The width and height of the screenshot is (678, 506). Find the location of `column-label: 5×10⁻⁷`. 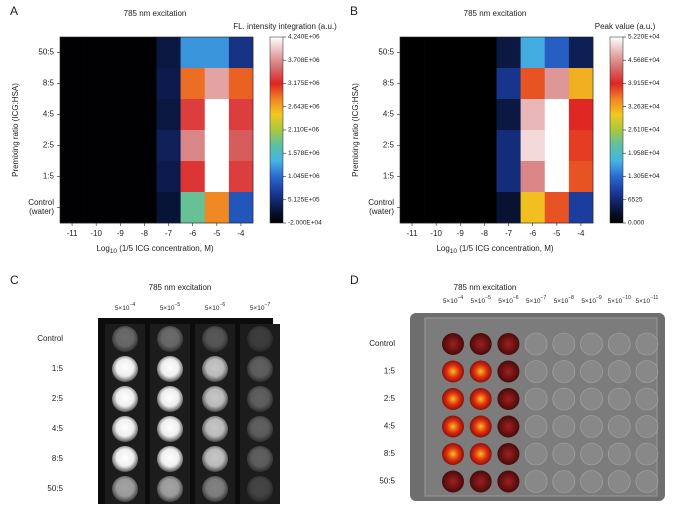

column-label: 5×10⁻⁷ is located at coordinates (260, 306).